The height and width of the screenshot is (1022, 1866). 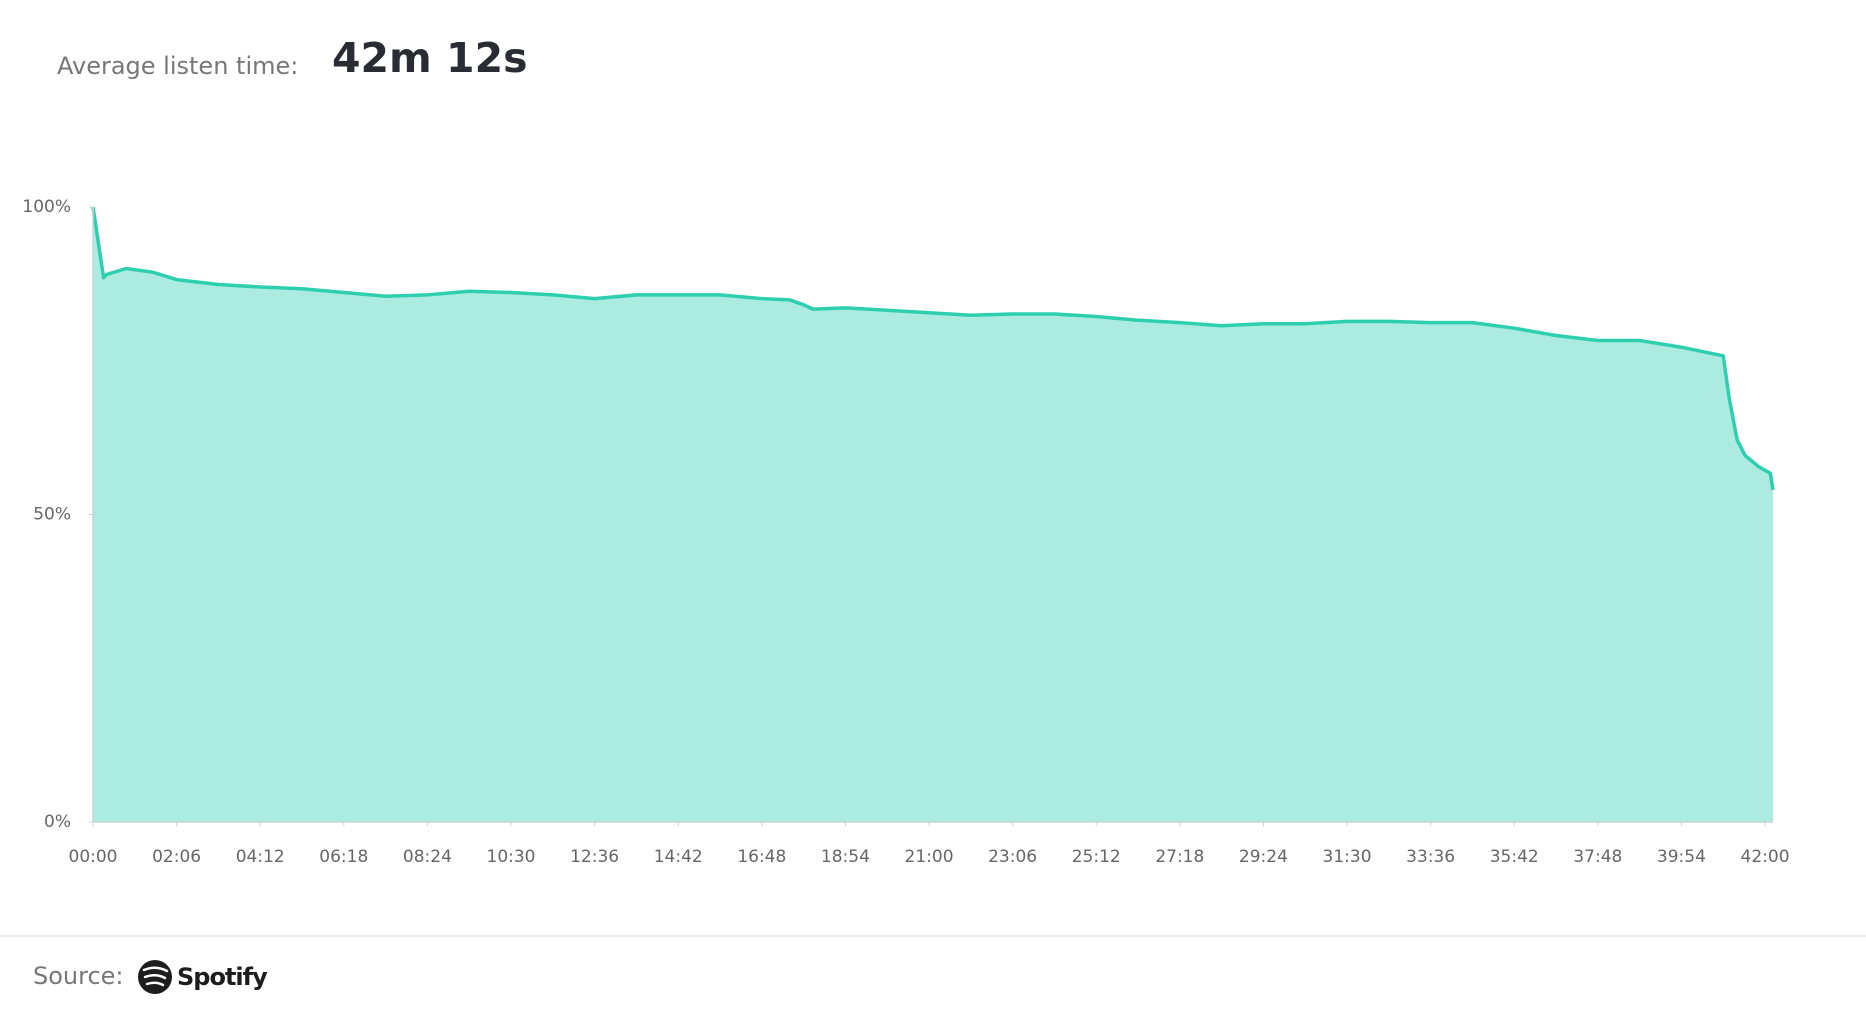 I want to click on brand: Spotify, so click(x=222, y=977).